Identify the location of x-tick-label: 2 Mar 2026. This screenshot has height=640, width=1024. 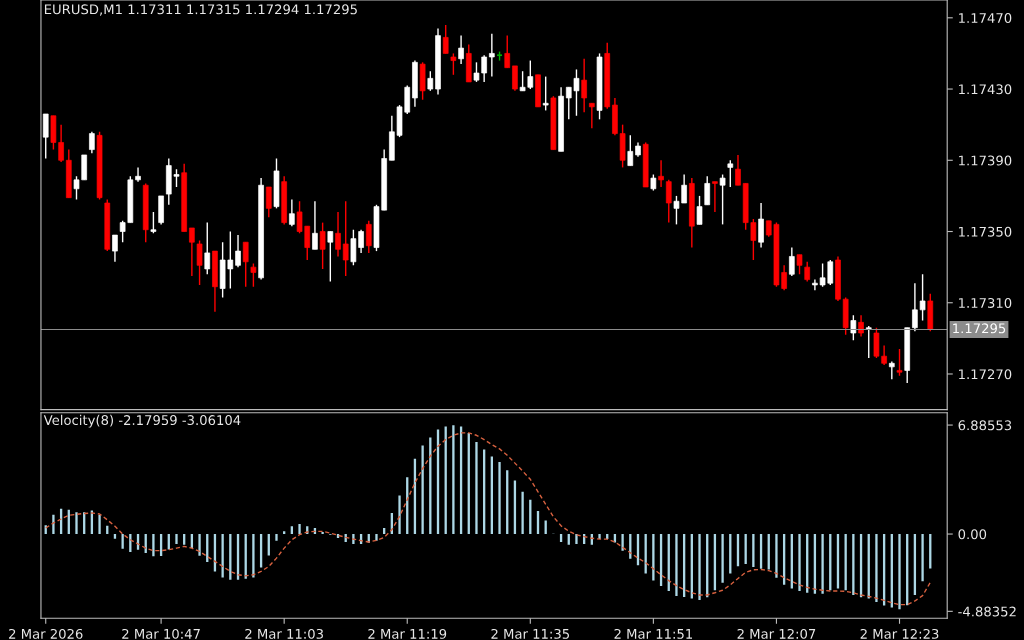
(46, 633).